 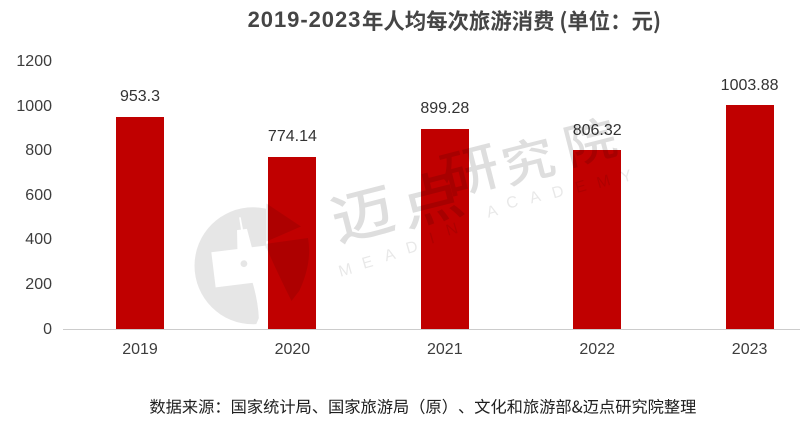 What do you see at coordinates (512, 203) in the screenshot?
I see `svg-text: C` at bounding box center [512, 203].